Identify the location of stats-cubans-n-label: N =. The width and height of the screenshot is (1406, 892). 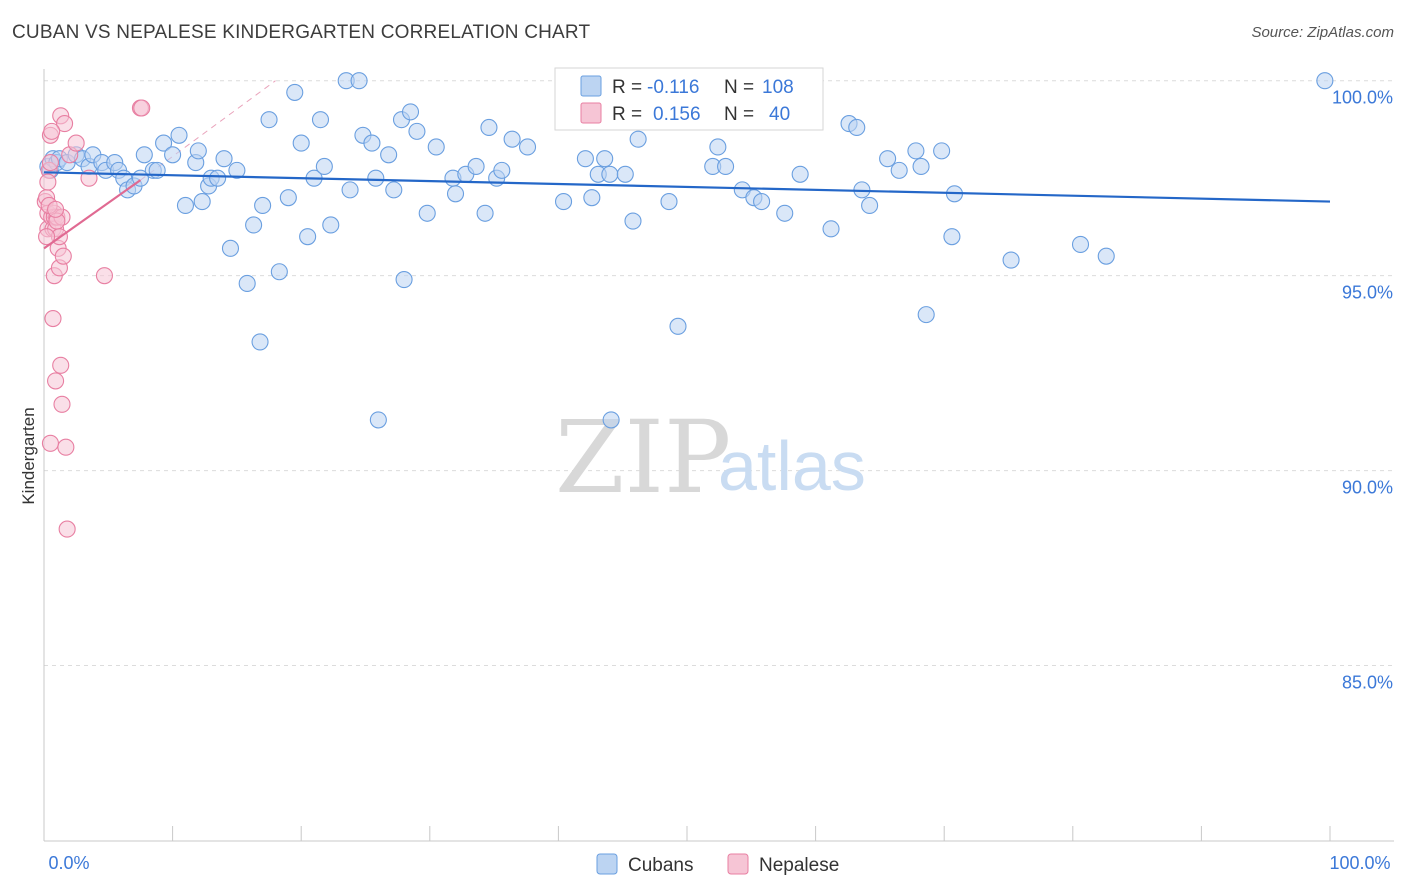
(739, 87).